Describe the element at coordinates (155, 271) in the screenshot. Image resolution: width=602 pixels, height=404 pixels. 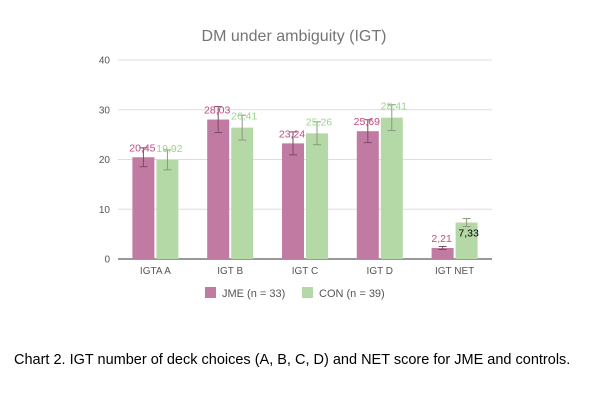
I see `x-tick-label: IGTA A` at that location.